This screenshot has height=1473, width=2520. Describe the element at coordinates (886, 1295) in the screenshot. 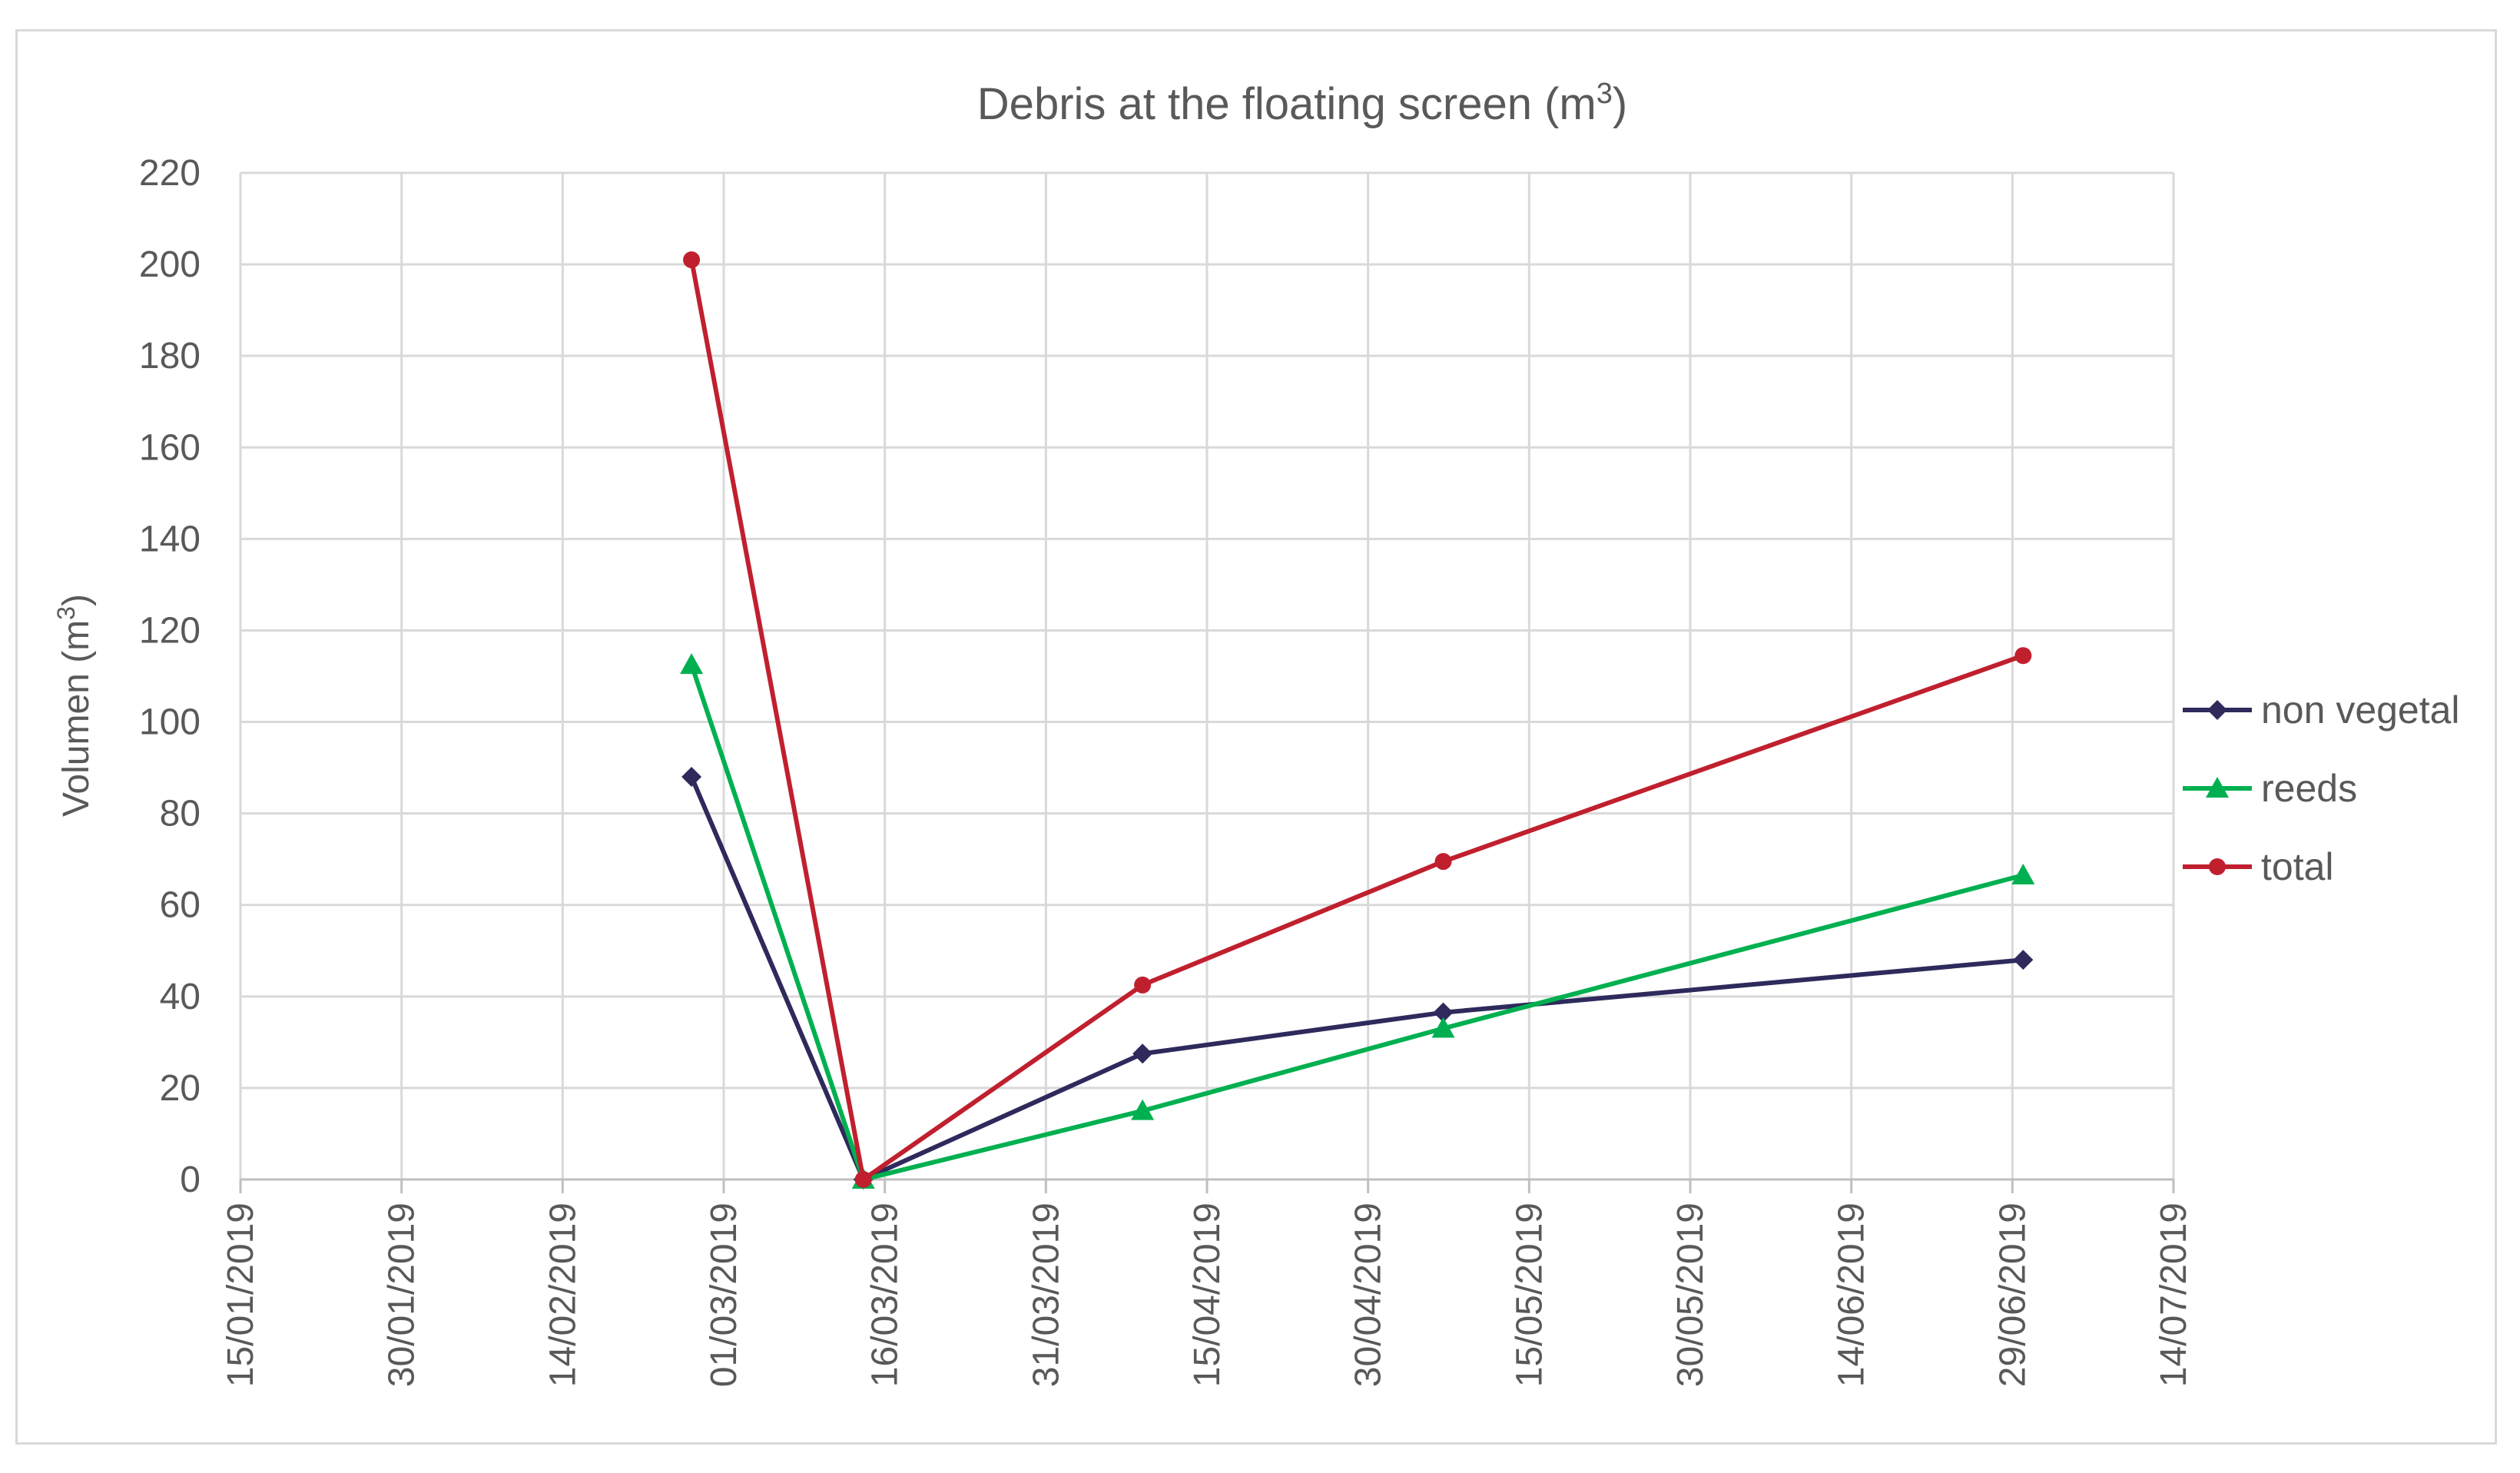

I see `x-tick-label: 16/03/2019` at that location.